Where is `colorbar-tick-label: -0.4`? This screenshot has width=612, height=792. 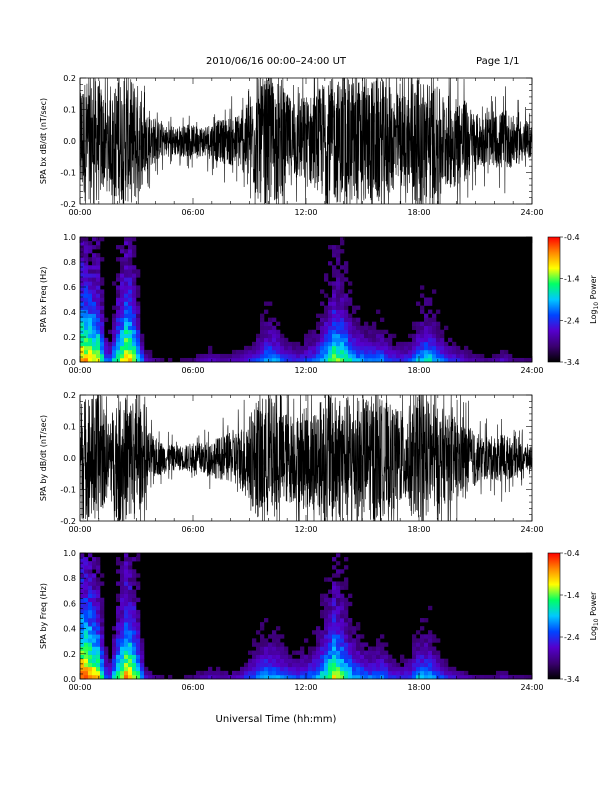
colorbar-tick-label: -0.4 is located at coordinates (572, 237).